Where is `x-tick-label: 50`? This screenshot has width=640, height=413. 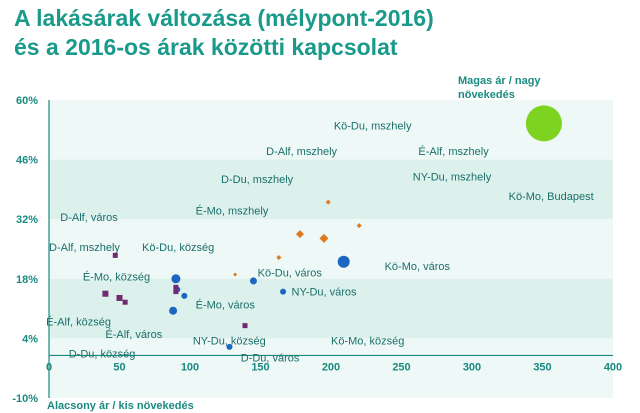
x-tick-label: 50 is located at coordinates (119, 367).